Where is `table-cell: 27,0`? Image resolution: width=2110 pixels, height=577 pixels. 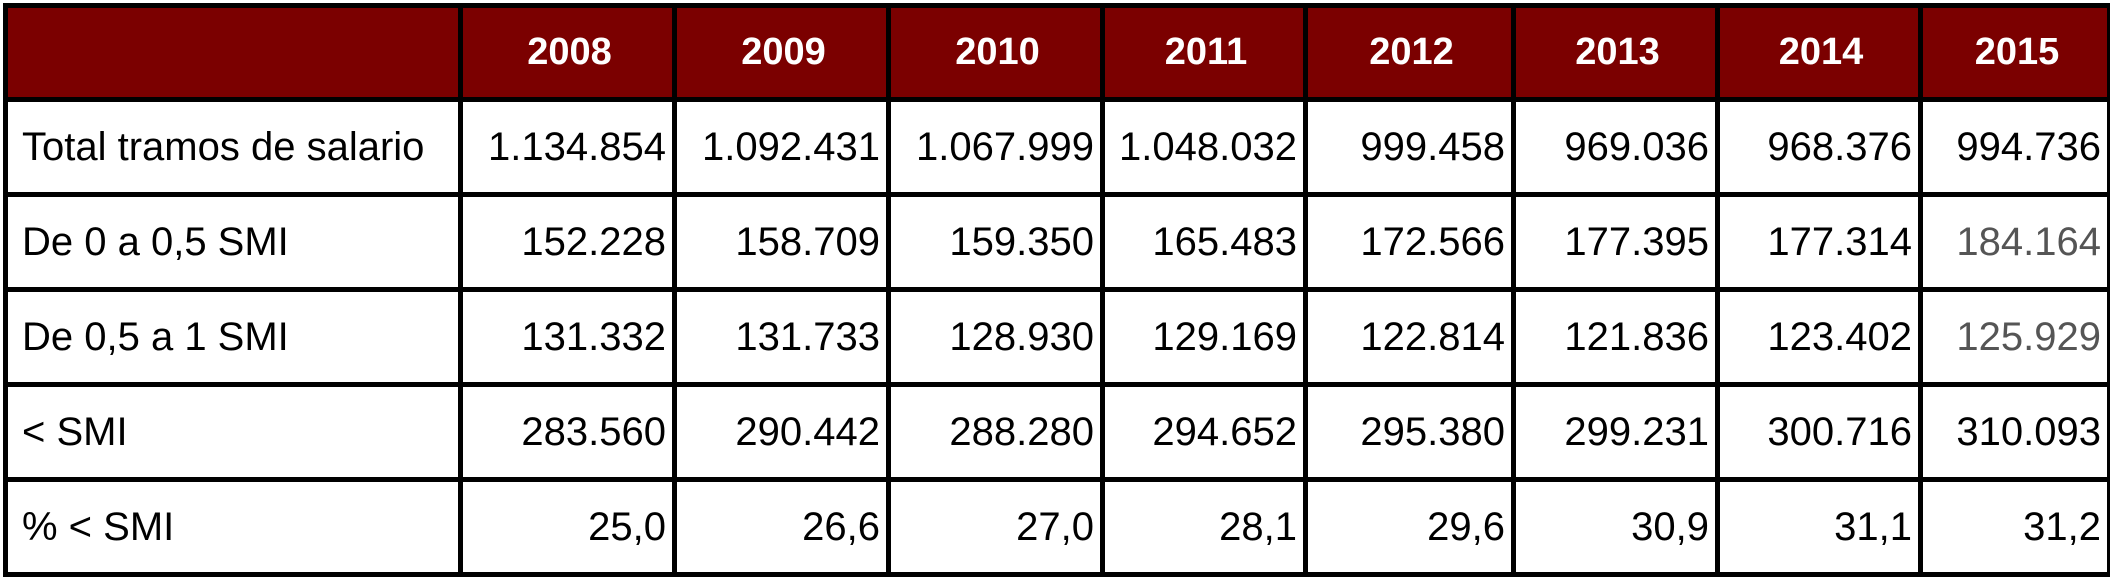
table-cell: 27,0 is located at coordinates (995, 527).